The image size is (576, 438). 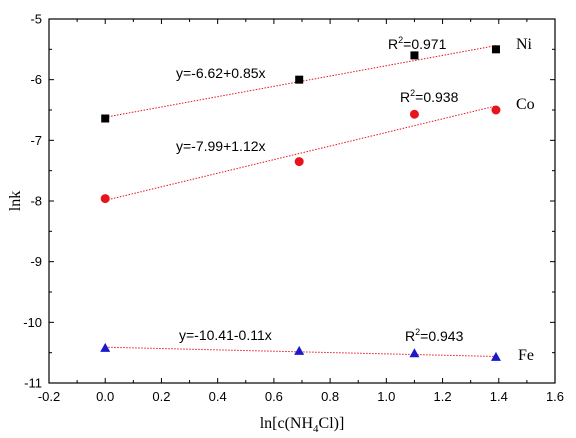 What do you see at coordinates (36, 201) in the screenshot?
I see `y-tick-label: -8` at bounding box center [36, 201].